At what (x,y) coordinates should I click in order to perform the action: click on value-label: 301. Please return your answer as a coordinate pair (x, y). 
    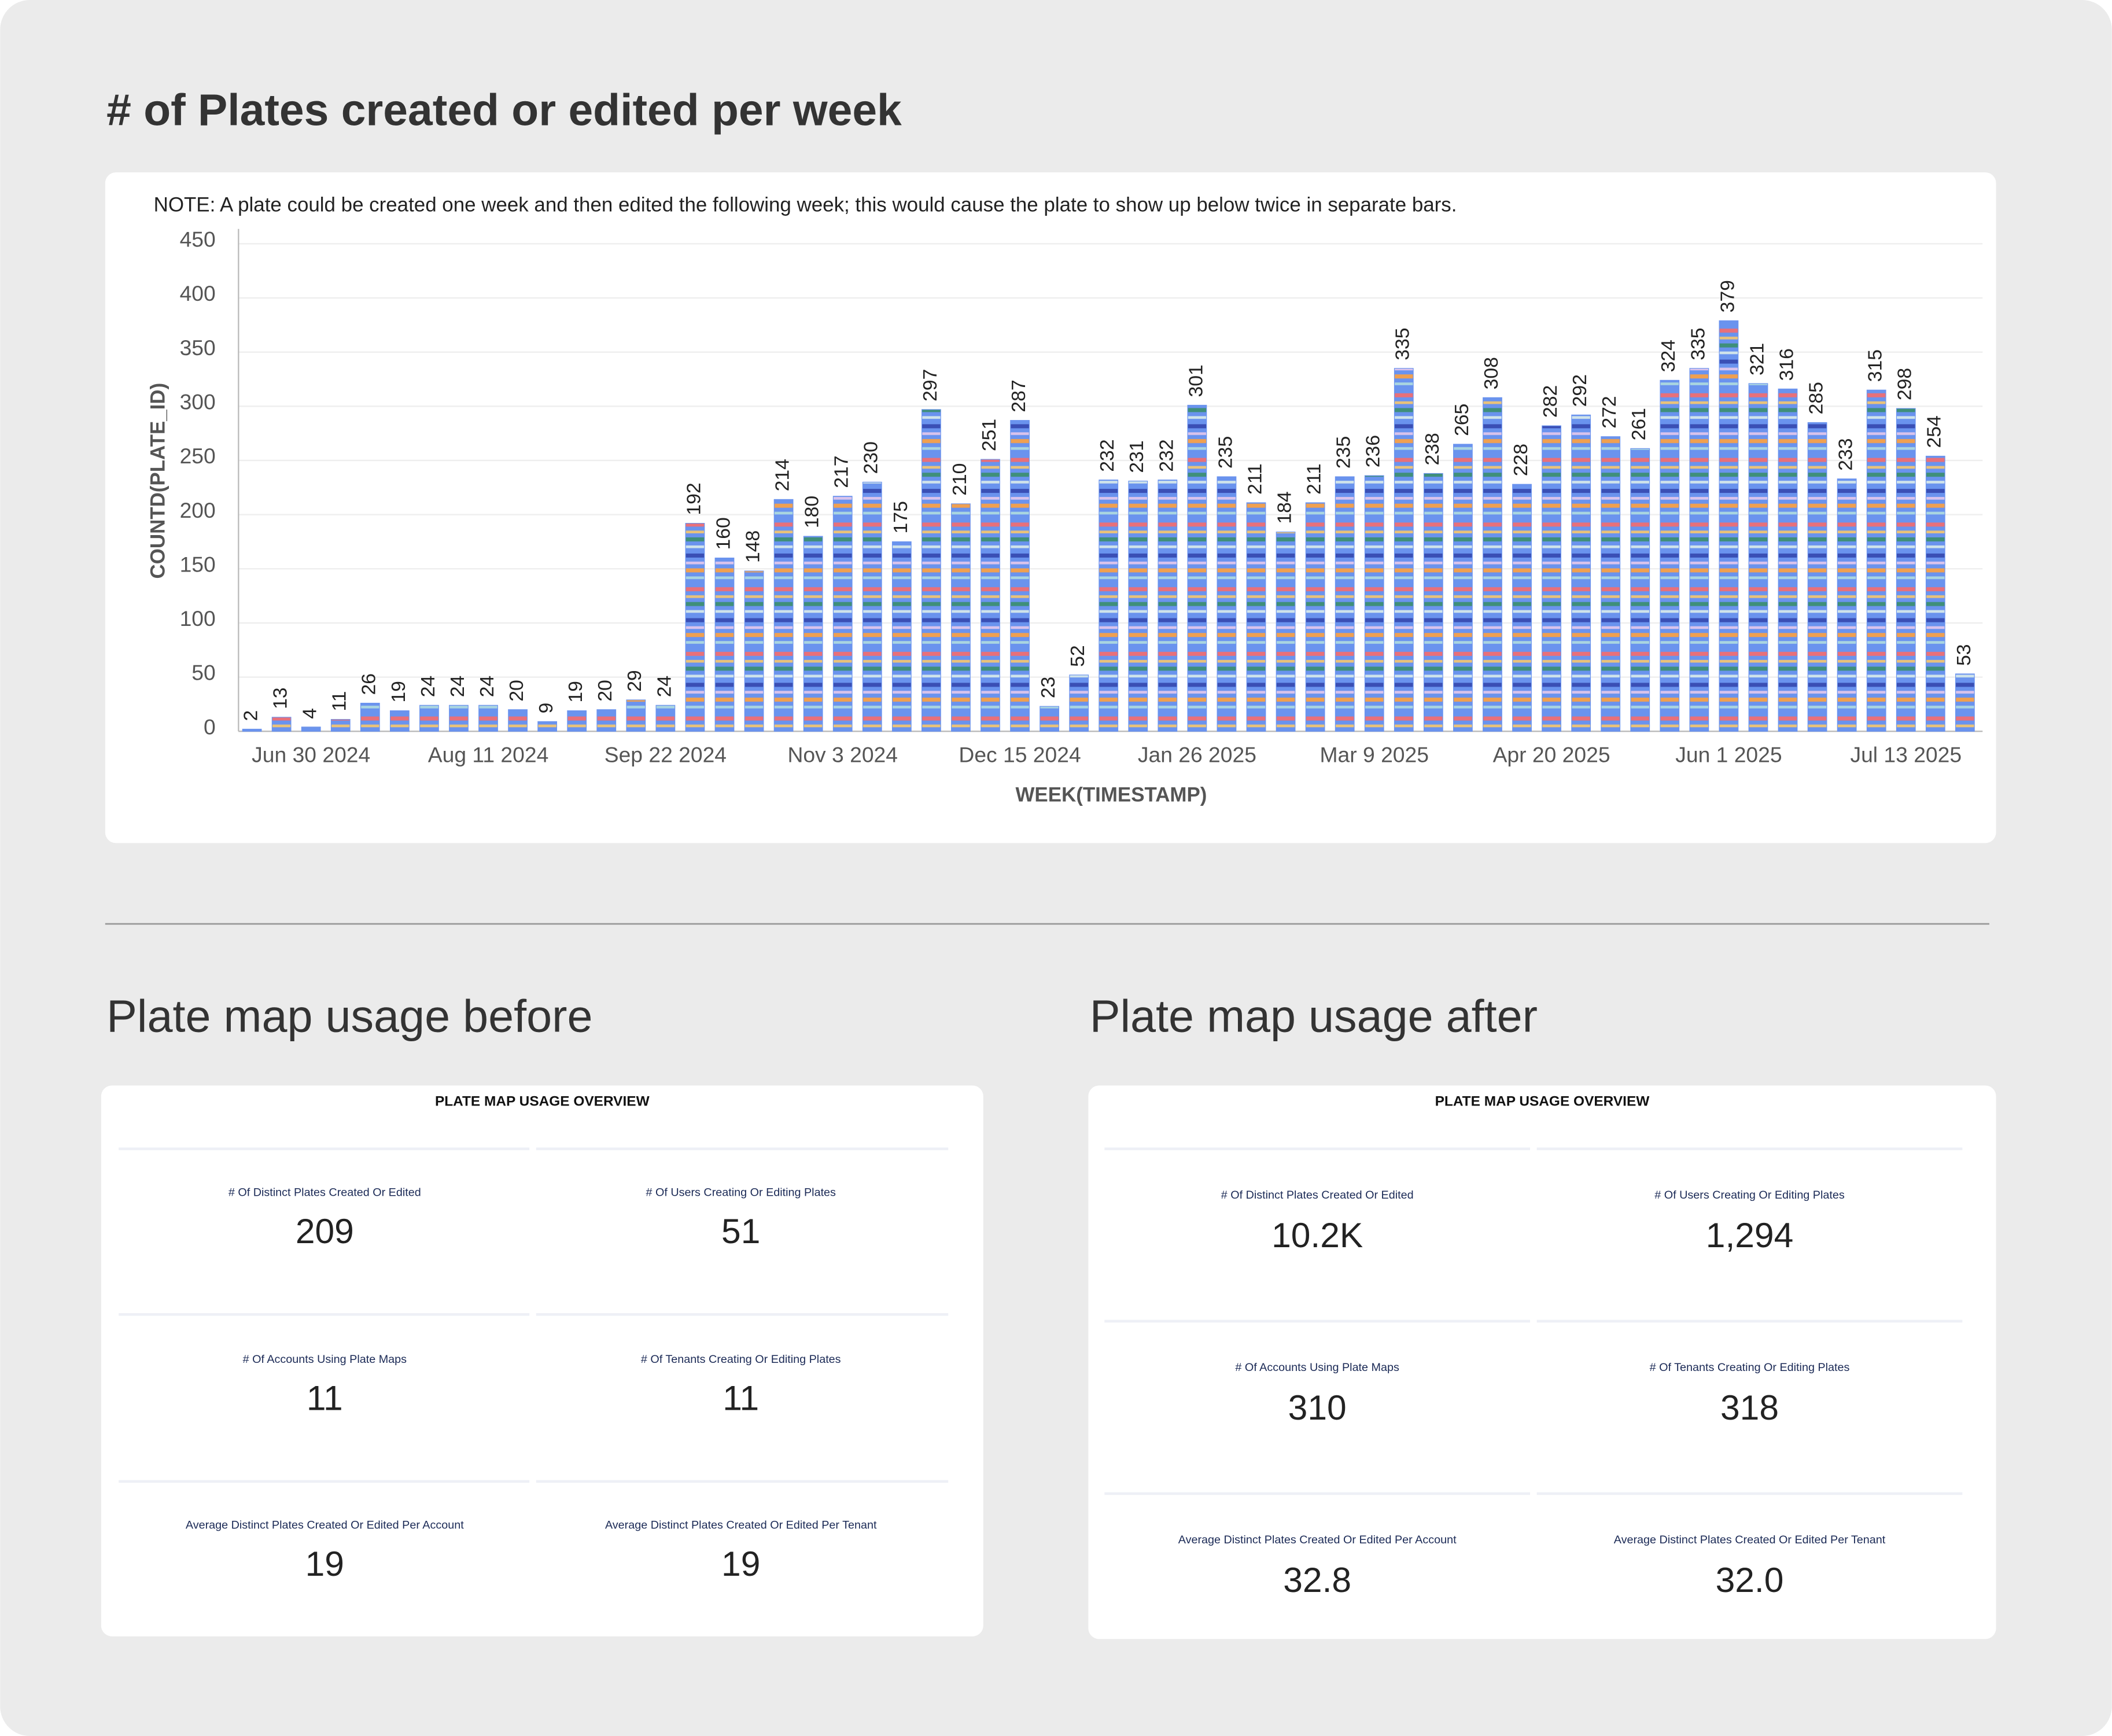
    Looking at the image, I should click on (1196, 380).